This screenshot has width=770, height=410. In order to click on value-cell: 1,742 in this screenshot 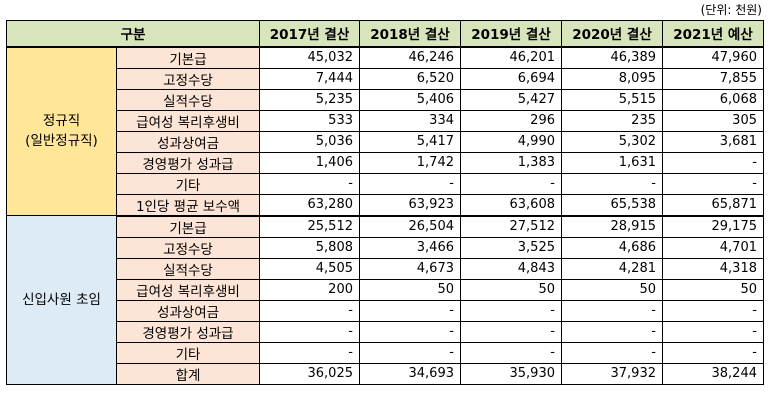, I will do `click(410, 162)`.